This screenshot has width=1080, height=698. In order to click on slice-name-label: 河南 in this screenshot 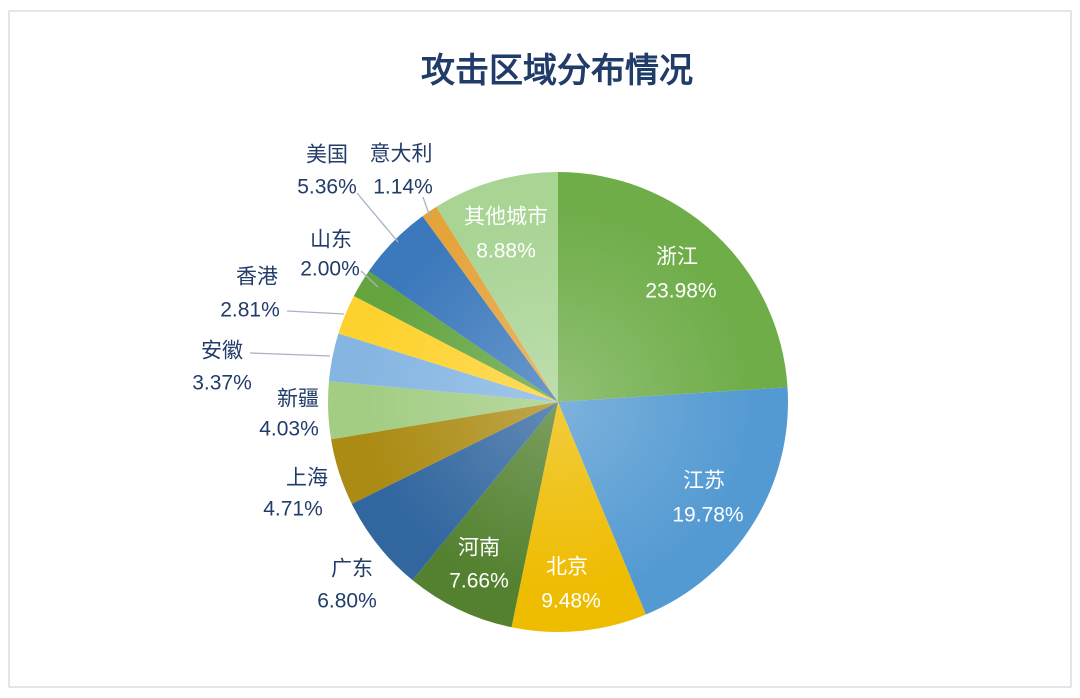, I will do `click(479, 548)`.